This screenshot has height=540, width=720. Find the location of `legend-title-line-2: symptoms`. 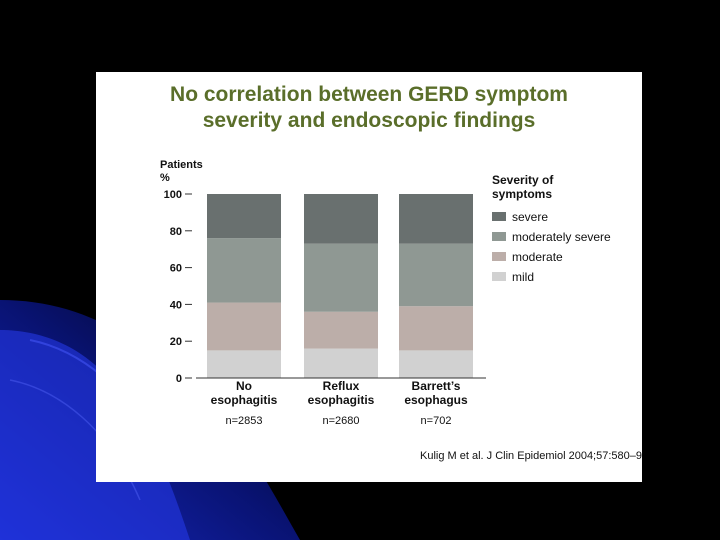

legend-title-line-2: symptoms is located at coordinates (522, 194).